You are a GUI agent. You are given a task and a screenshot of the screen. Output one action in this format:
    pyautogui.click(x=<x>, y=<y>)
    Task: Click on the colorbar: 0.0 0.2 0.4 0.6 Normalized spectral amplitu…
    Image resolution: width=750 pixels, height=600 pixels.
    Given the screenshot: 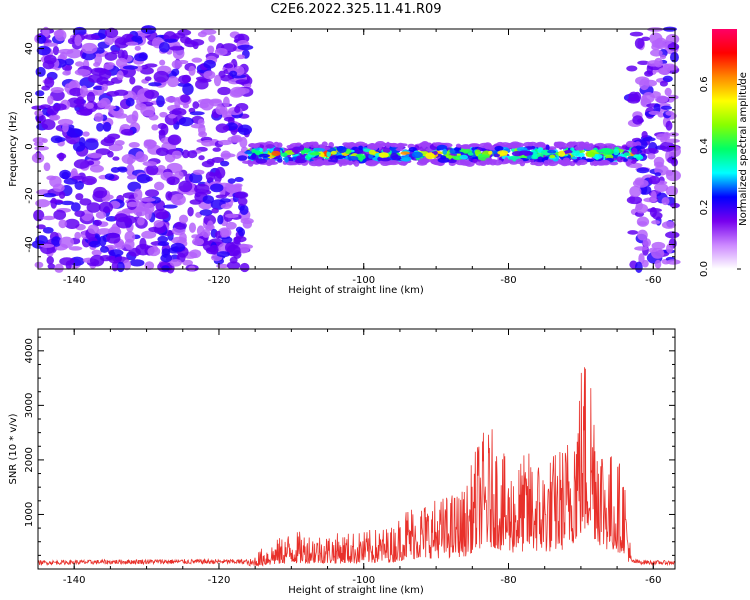 What is the action you would take?
    pyautogui.click(x=724, y=153)
    